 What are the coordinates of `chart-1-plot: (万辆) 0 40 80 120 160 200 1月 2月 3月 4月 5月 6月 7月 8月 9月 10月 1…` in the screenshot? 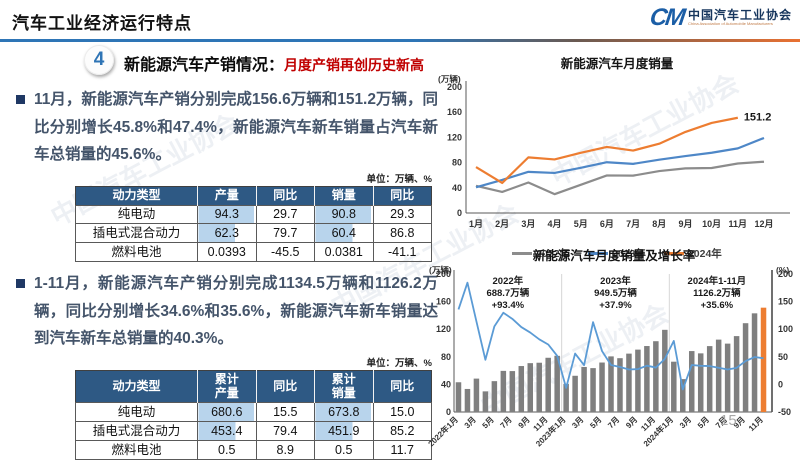 It's located at (614, 151).